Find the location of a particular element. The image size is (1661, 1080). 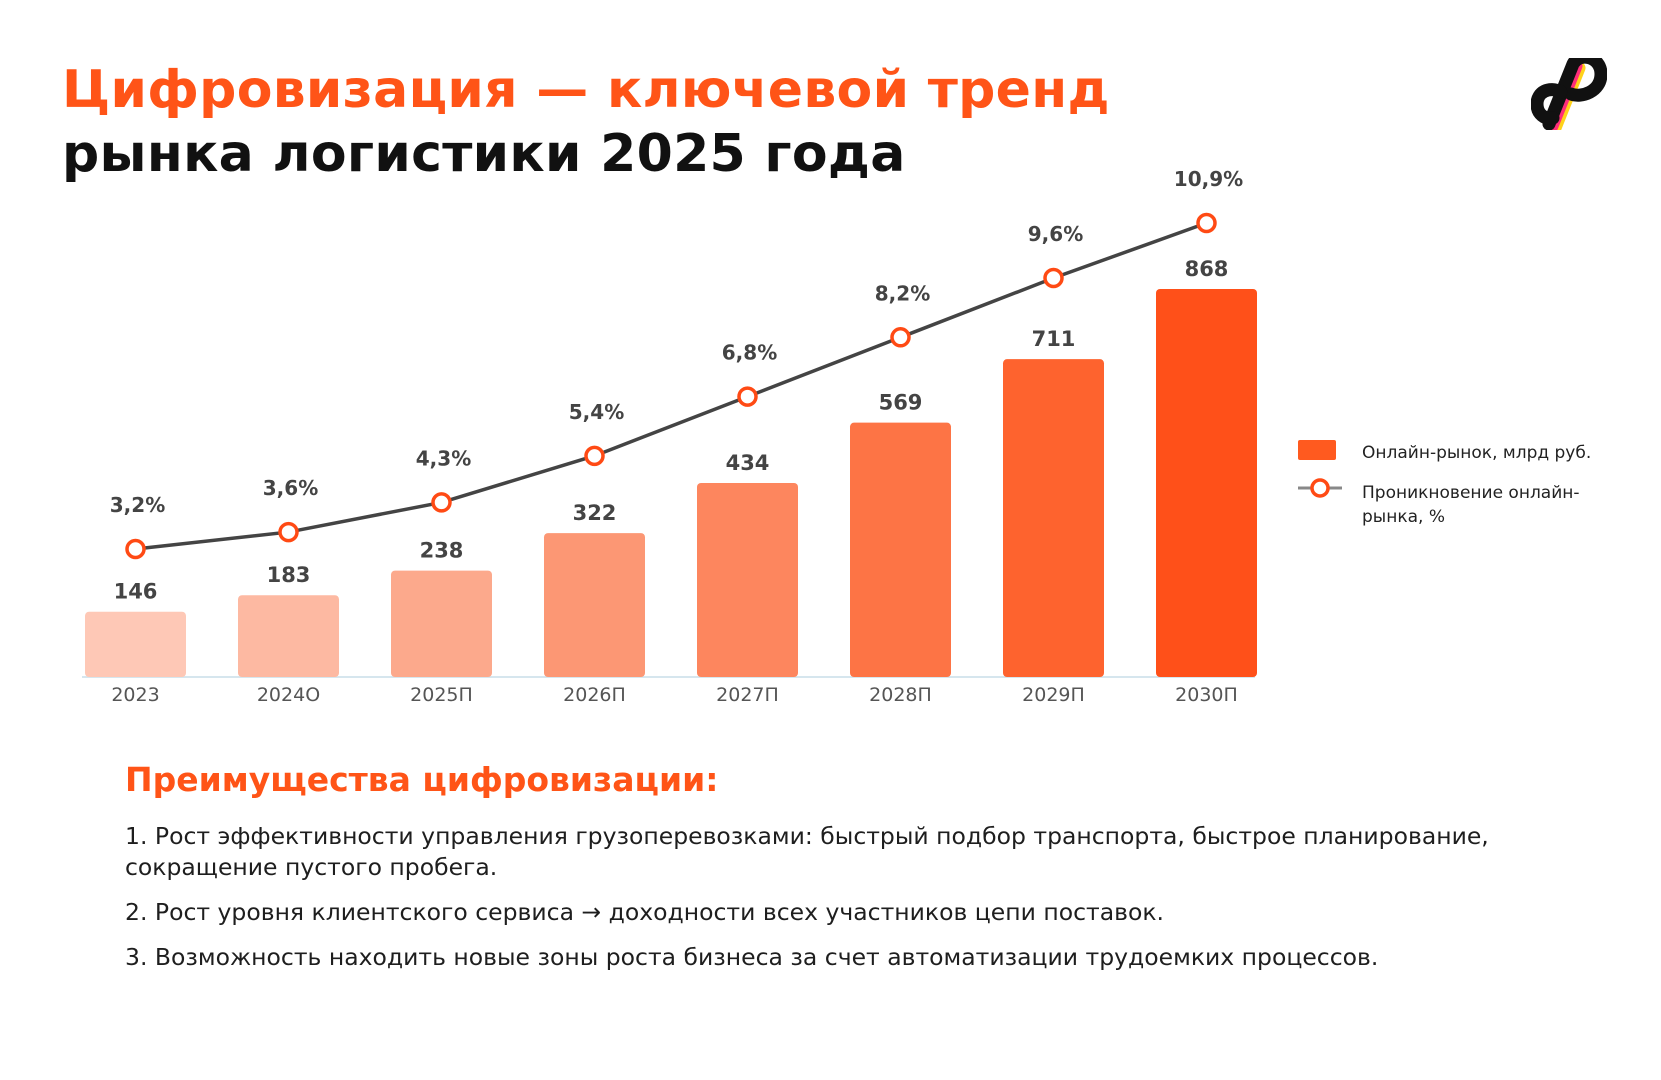

x-tick-label: 2030П is located at coordinates (1206, 695).